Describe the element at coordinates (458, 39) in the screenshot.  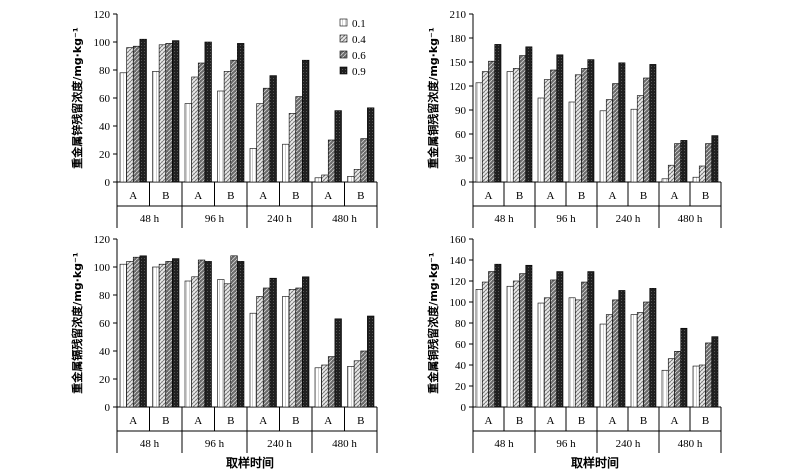
I see `y-tick-label: 180` at that location.